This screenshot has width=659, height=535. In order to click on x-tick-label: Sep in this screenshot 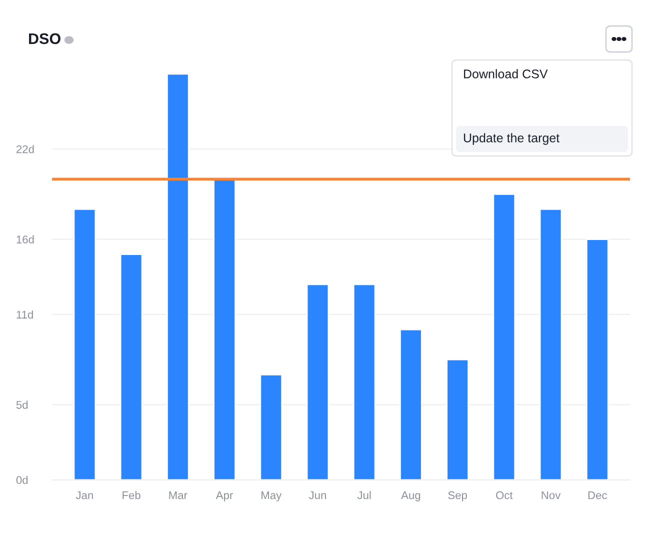, I will do `click(457, 496)`.